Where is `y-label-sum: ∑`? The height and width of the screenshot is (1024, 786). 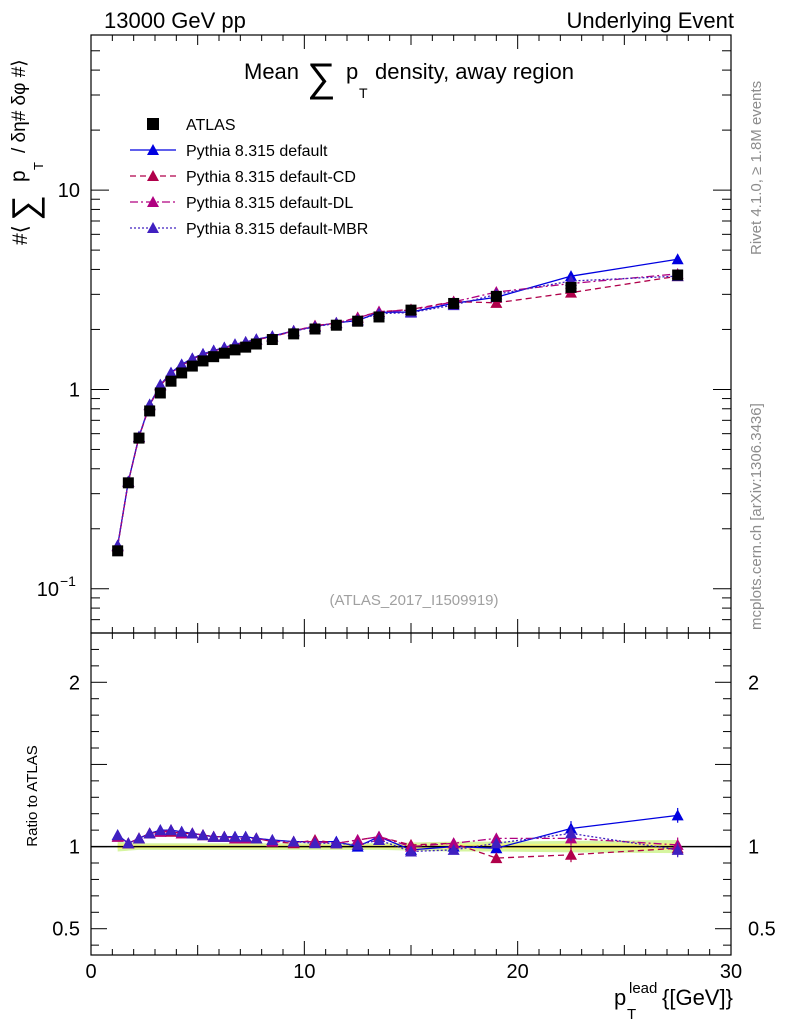 y-label-sum: ∑ is located at coordinates (24, 208).